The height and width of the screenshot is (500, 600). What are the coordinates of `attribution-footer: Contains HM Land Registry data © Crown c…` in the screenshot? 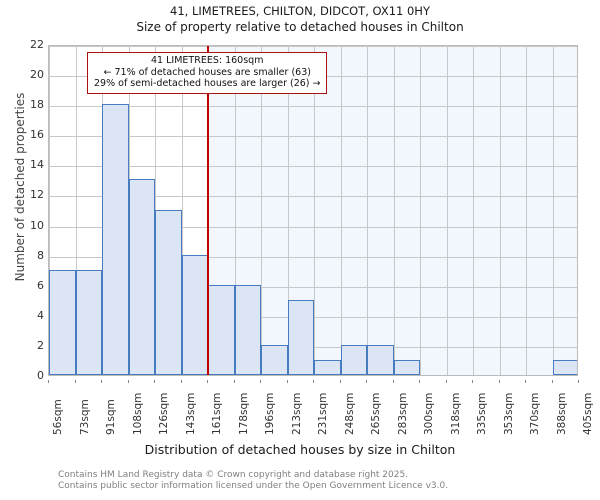 It's located at (253, 480).